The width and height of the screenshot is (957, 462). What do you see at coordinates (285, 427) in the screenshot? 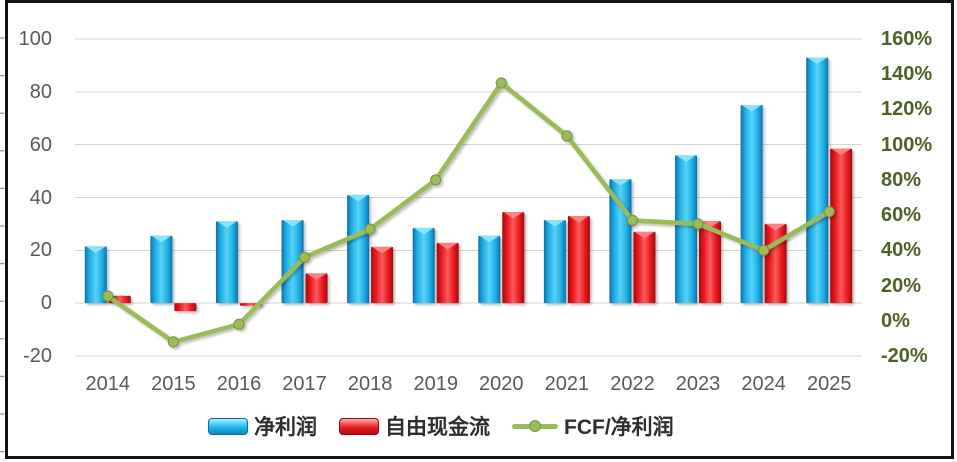
I see `legend-label-net-profit: 净利润` at bounding box center [285, 427].